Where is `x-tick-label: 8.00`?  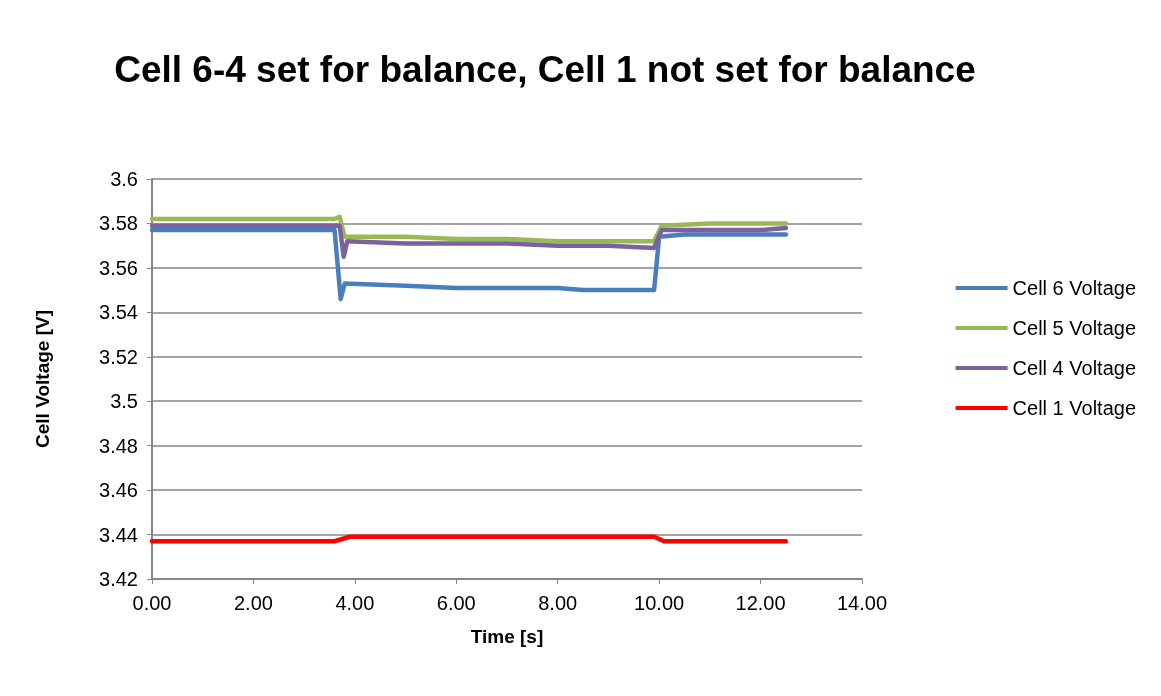
x-tick-label: 8.00 is located at coordinates (558, 603).